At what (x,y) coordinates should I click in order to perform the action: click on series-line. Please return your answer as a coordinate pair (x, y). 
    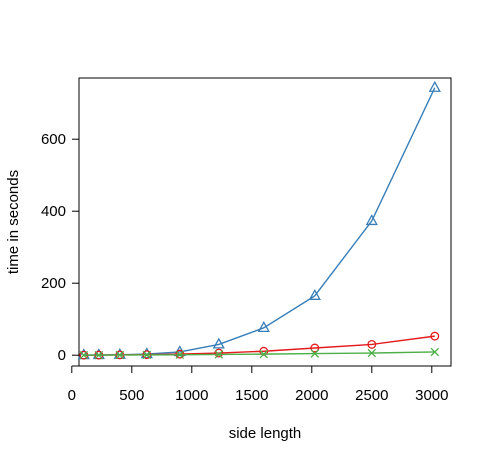
    Looking at the image, I should click on (259, 353).